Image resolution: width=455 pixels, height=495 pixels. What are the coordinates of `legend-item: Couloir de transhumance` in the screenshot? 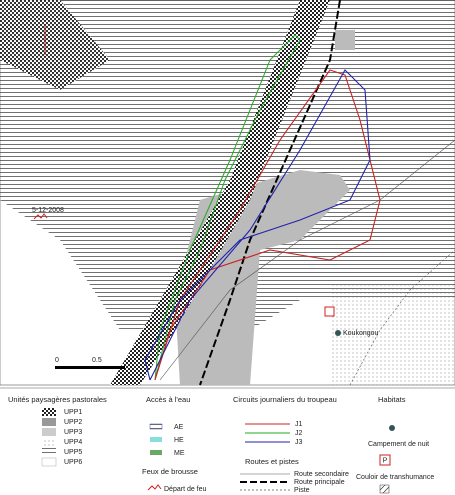 It's located at (395, 477).